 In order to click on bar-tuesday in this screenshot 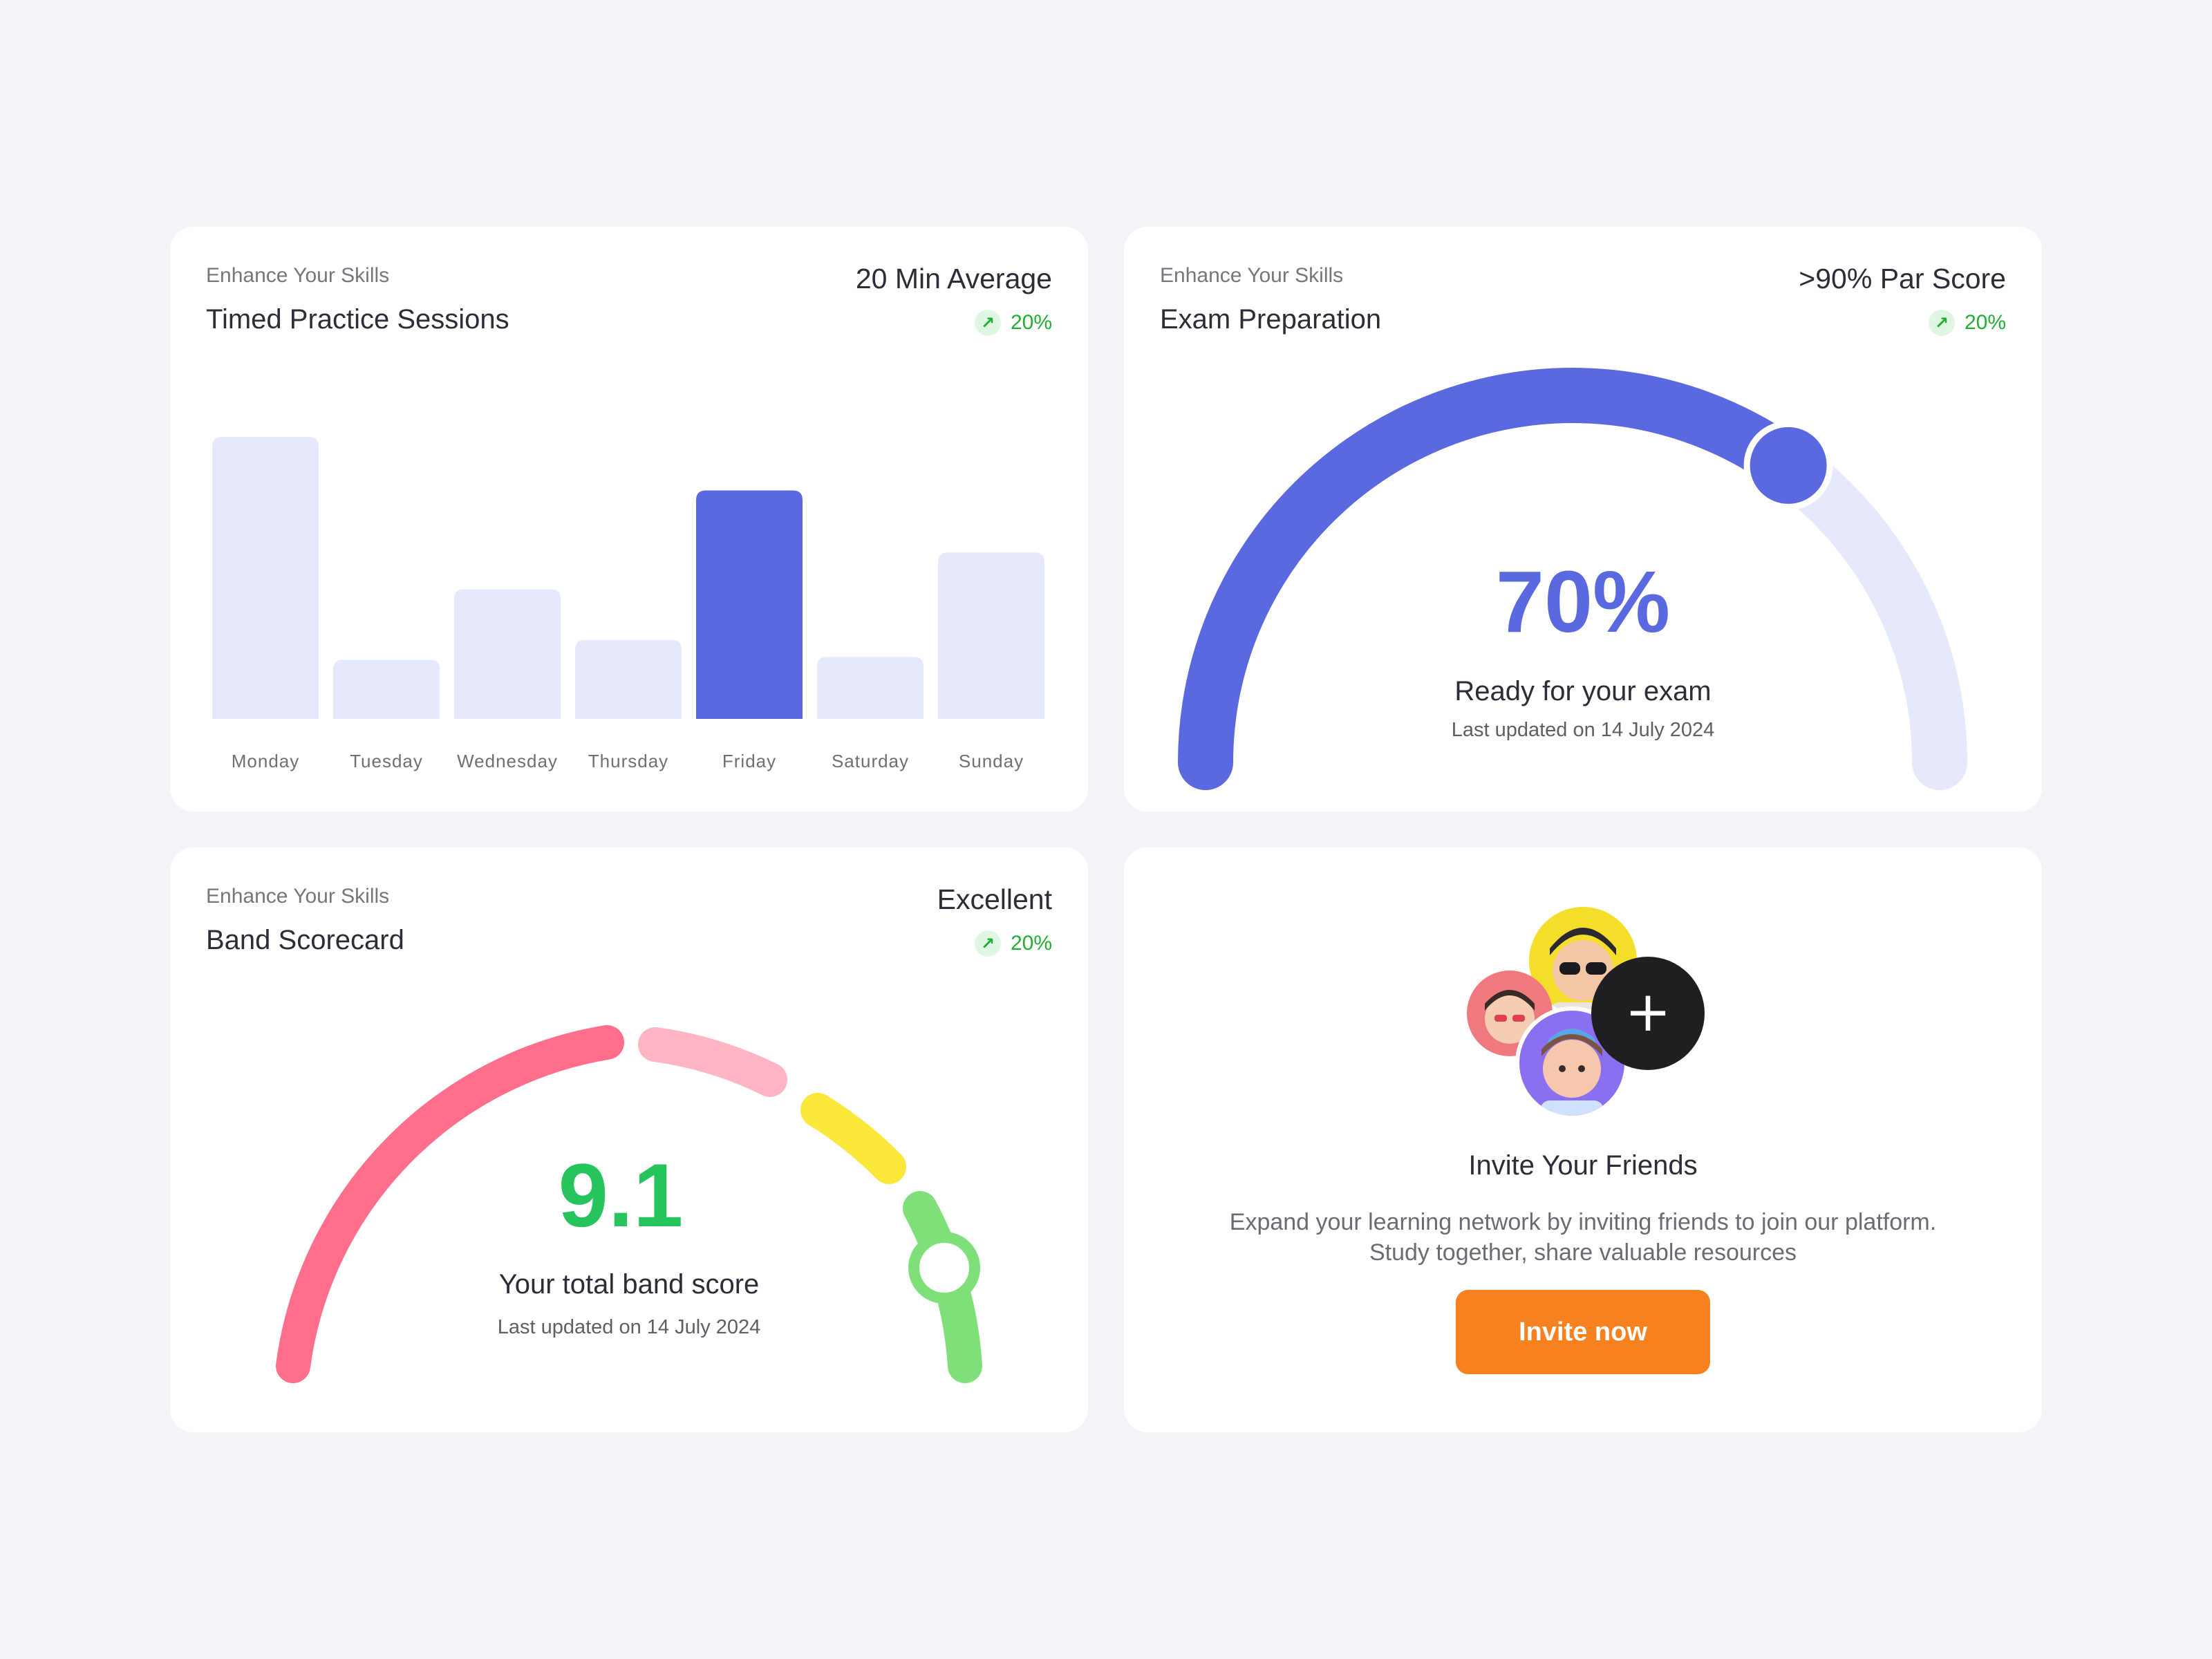, I will do `click(386, 689)`.